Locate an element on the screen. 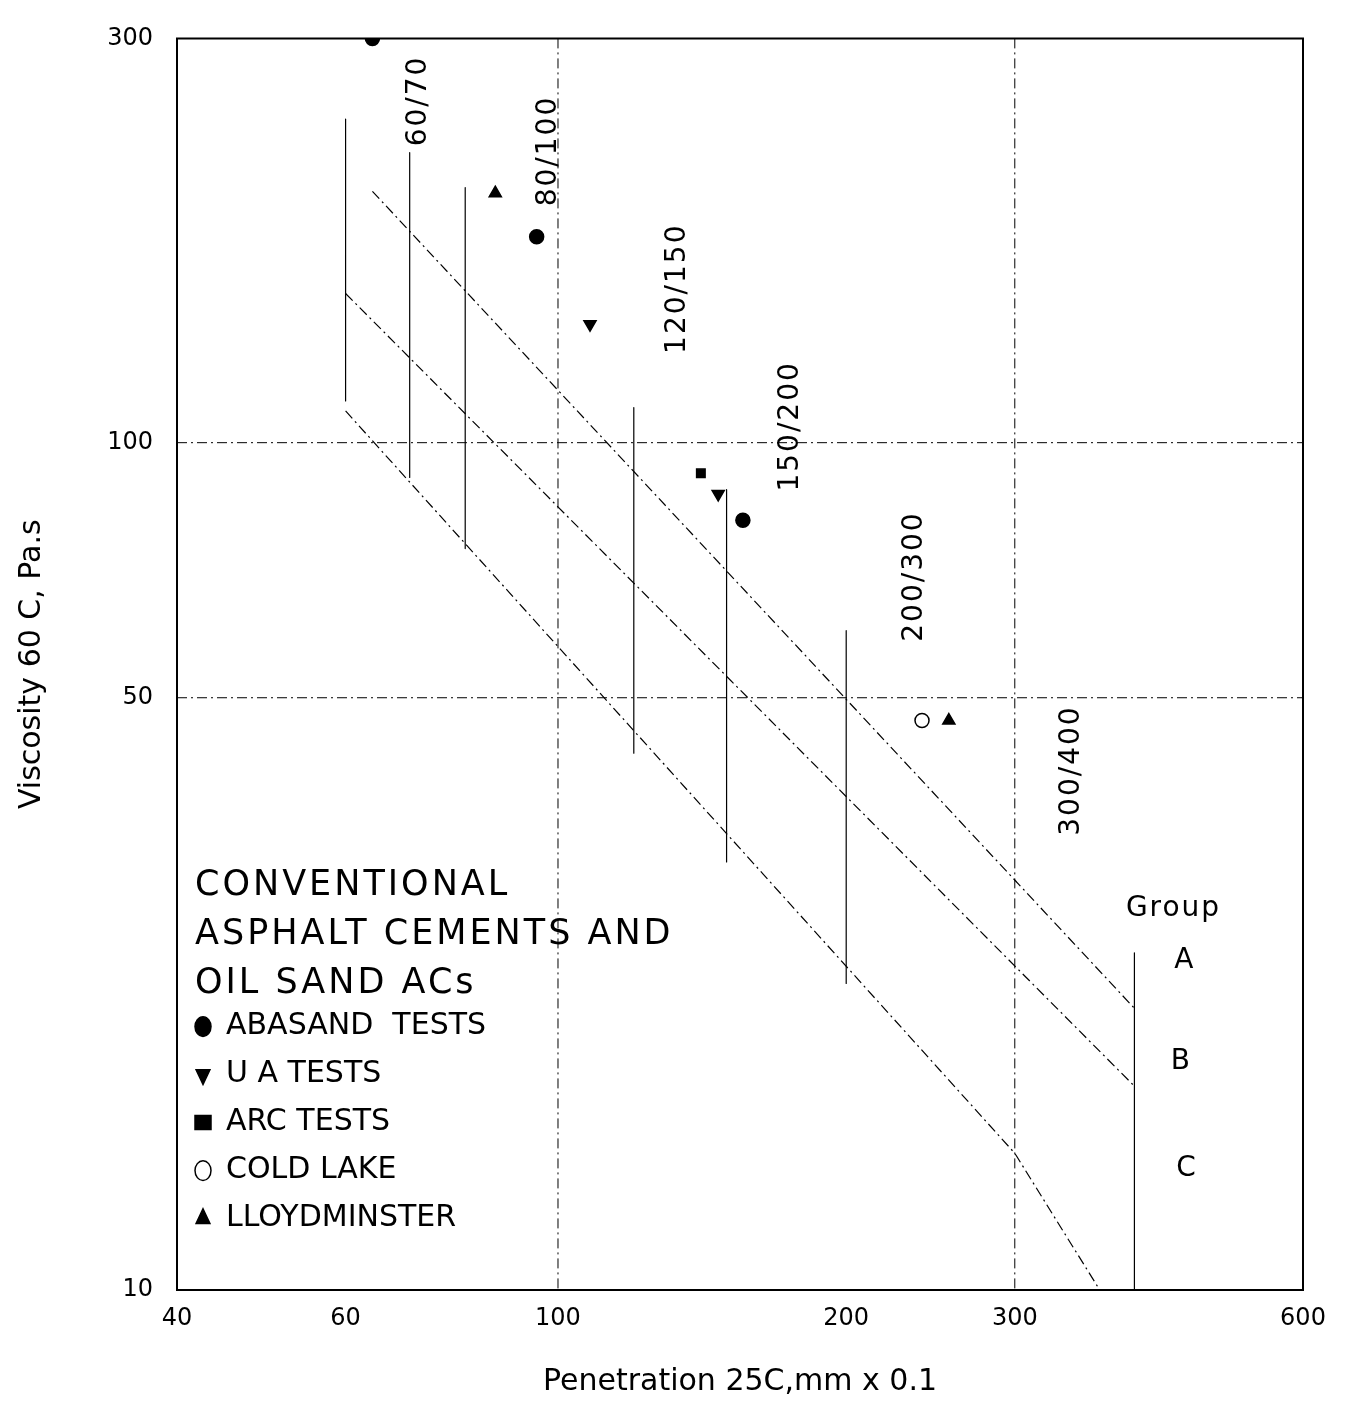 This screenshot has height=1414, width=1348. legend-label: COLD LAKE is located at coordinates (311, 1168).